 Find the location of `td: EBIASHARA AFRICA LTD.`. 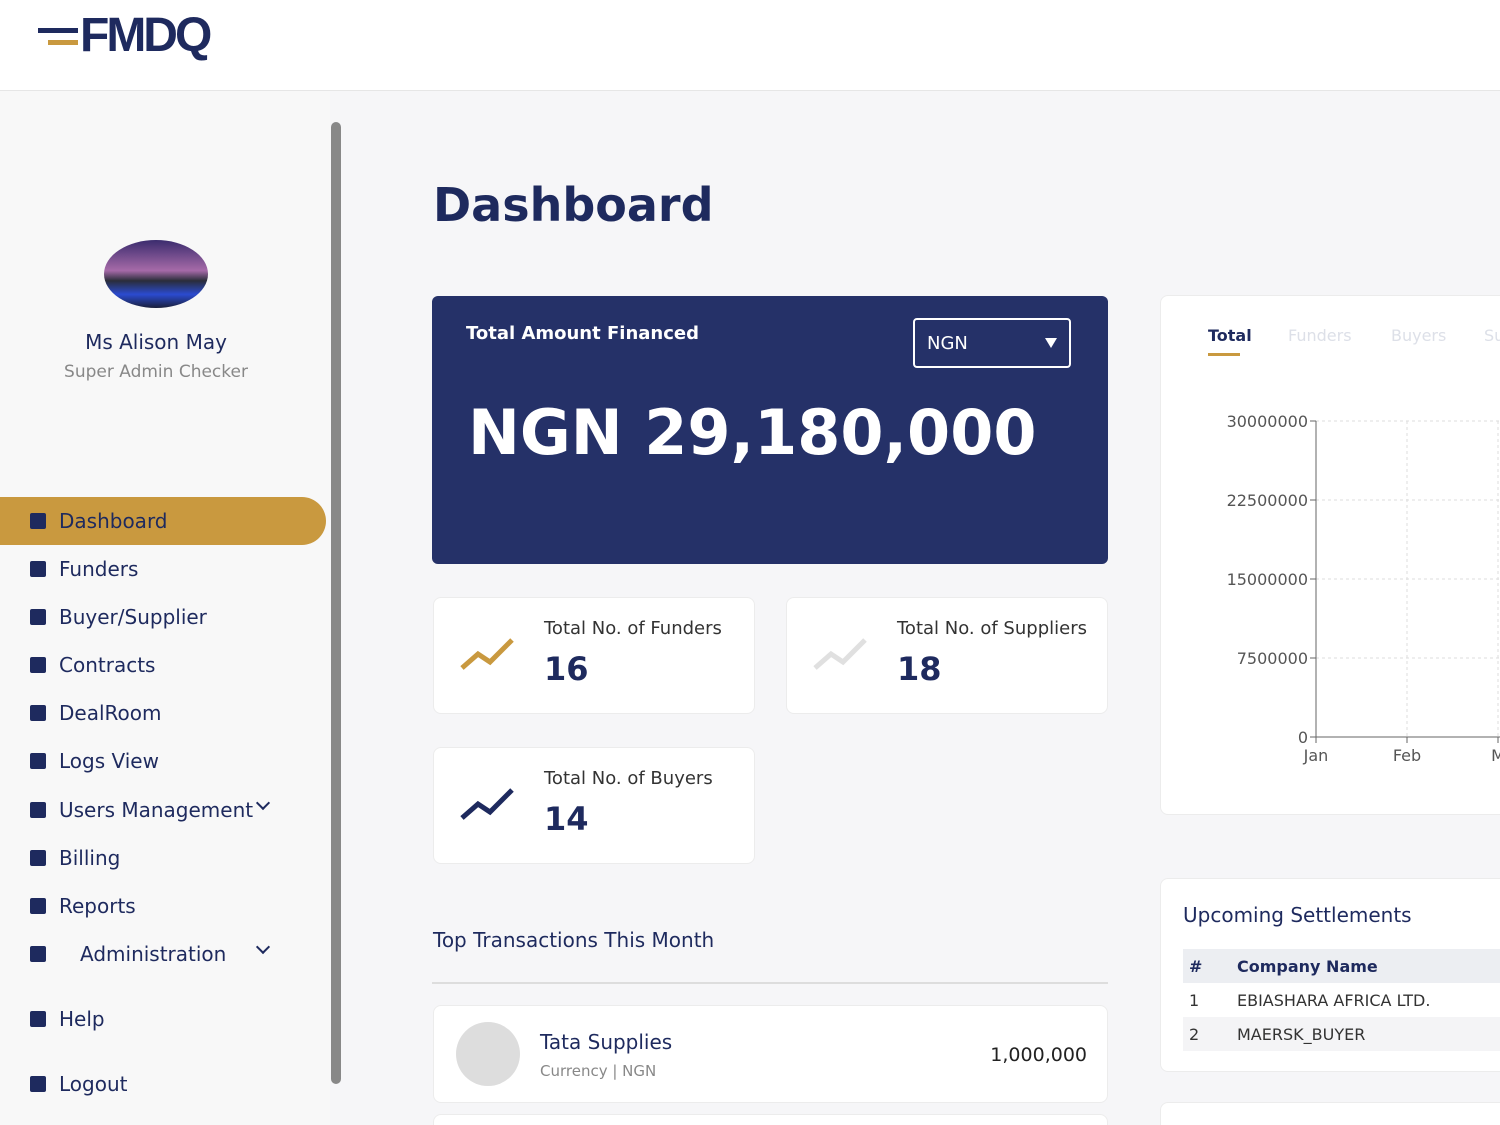

td: EBIASHARA AFRICA LTD. is located at coordinates (1334, 1000).